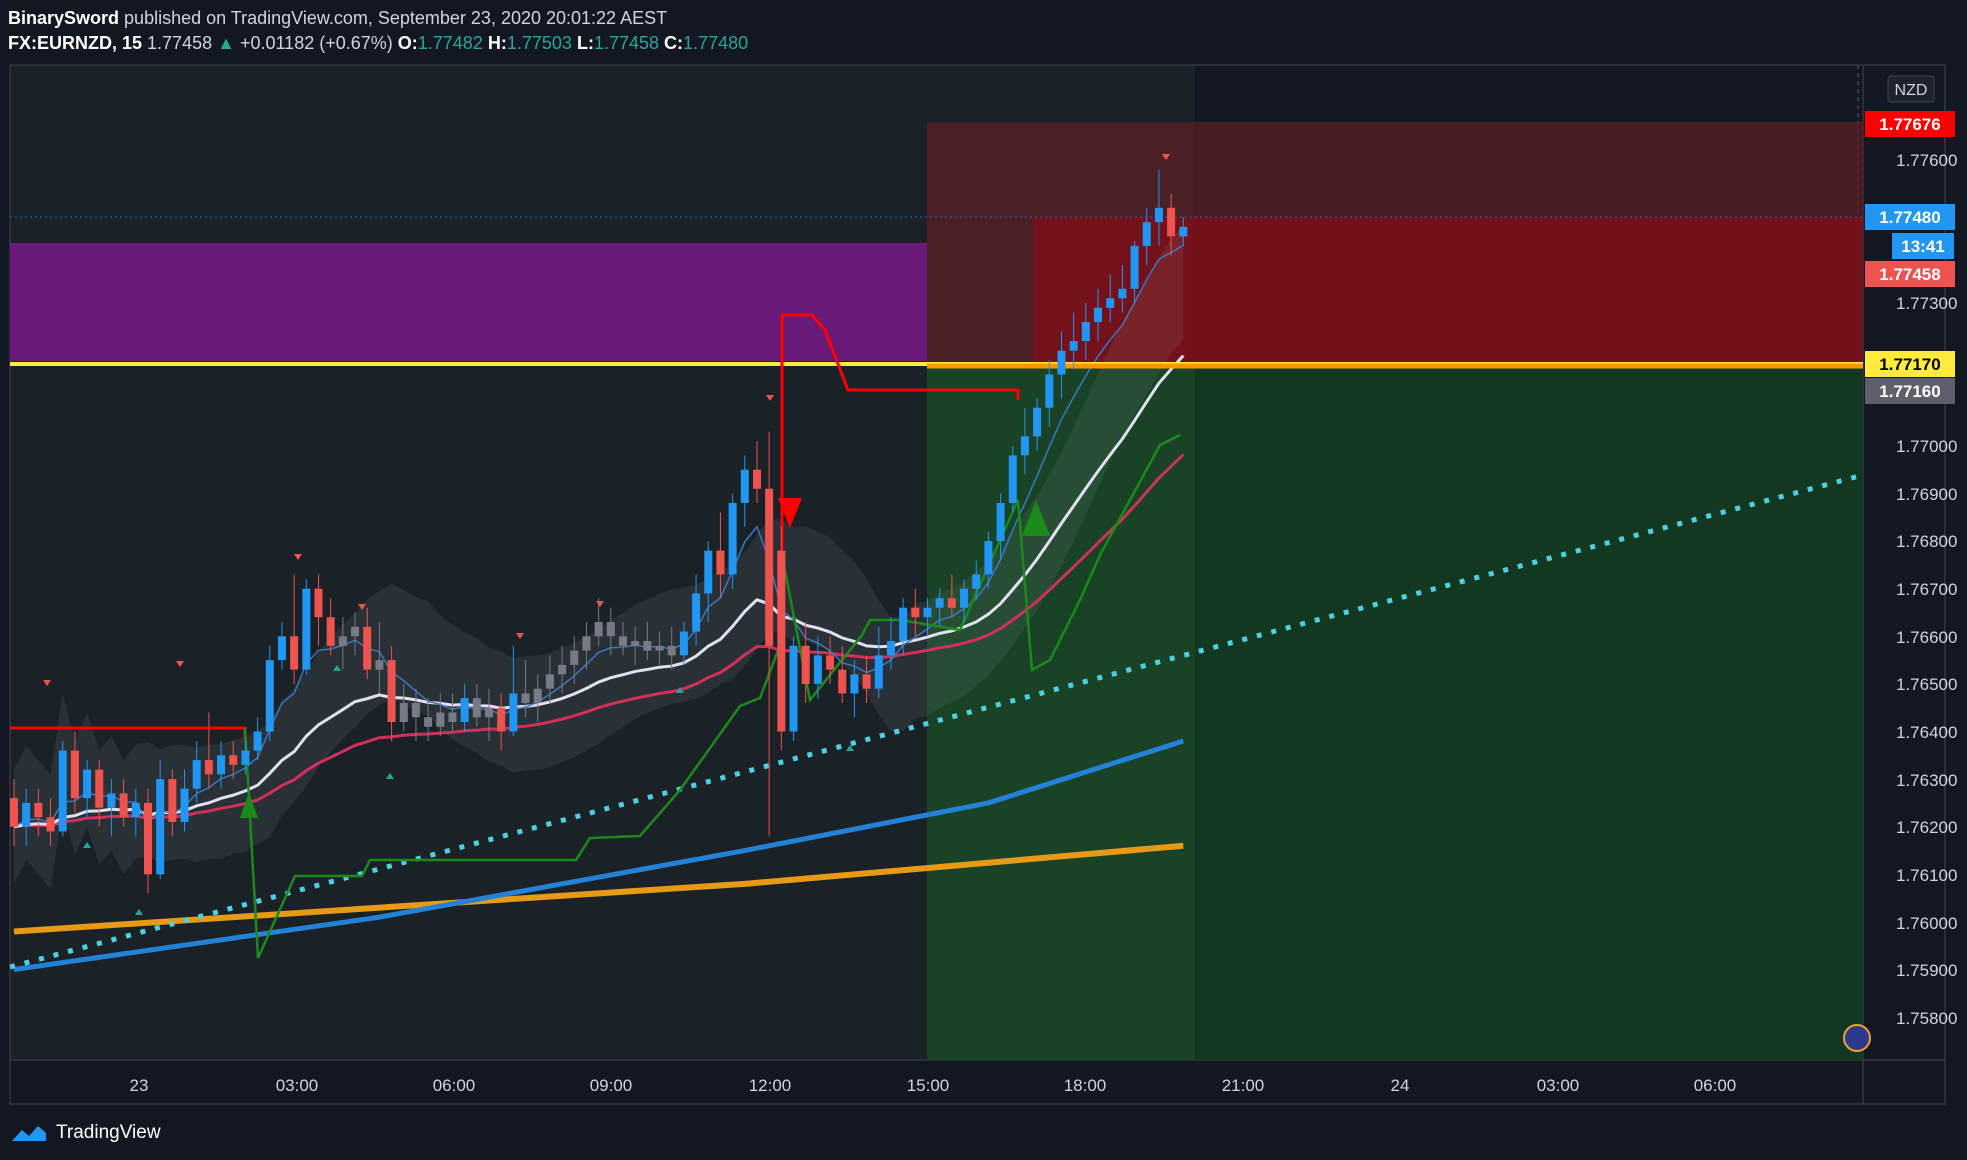  What do you see at coordinates (716, 43) in the screenshot?
I see `close-value: 1.77480` at bounding box center [716, 43].